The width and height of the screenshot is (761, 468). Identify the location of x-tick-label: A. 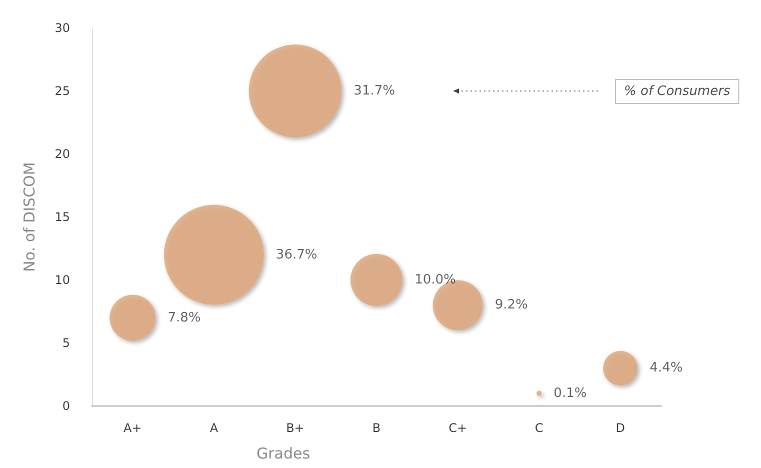
(214, 428).